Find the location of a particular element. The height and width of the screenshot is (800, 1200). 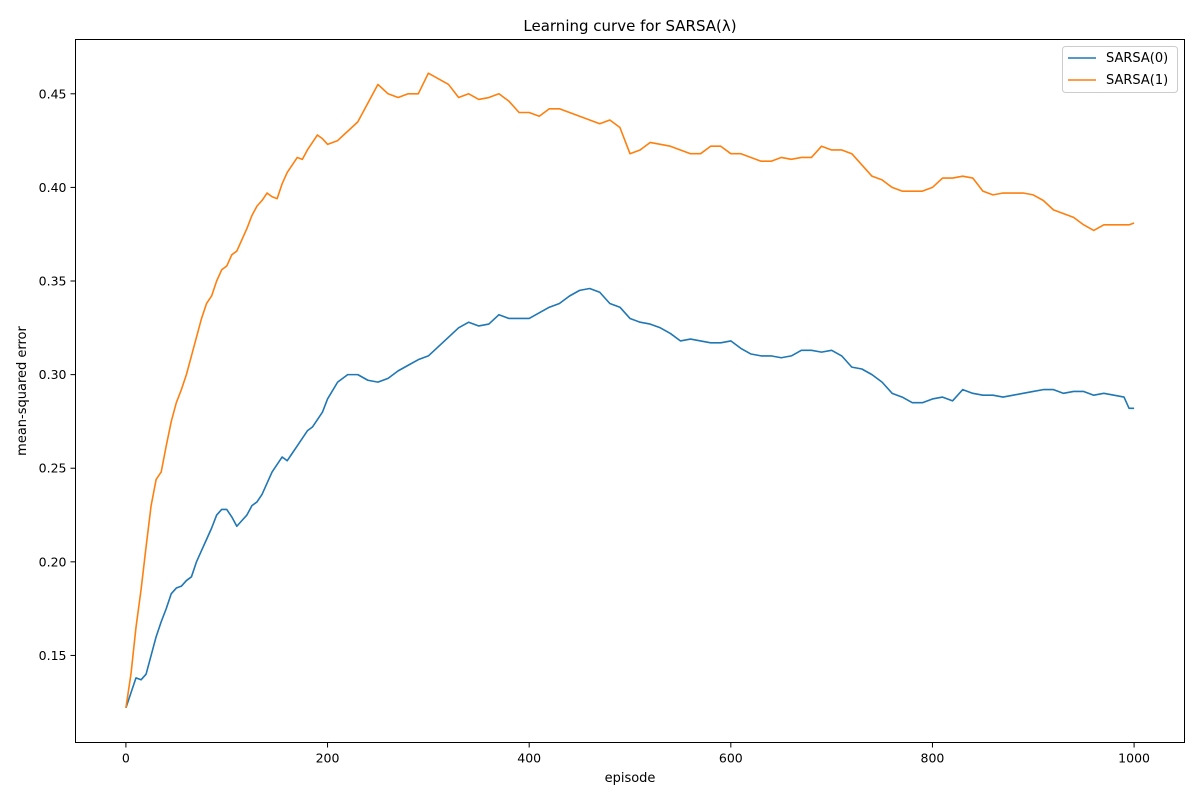

y-tick-label: 0.20 is located at coordinates (53, 561).